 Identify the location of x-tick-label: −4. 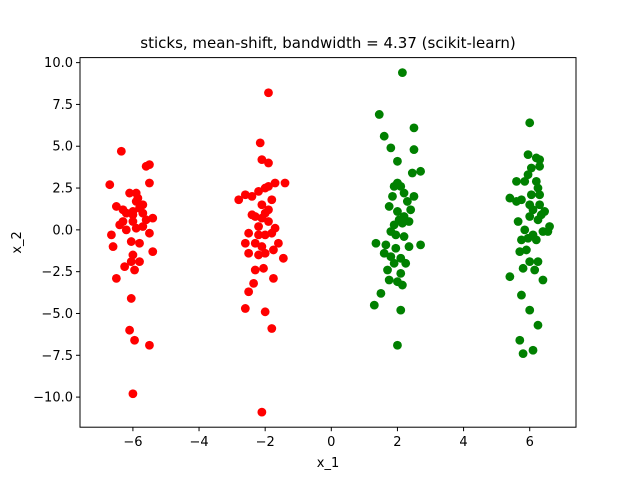
(198, 442).